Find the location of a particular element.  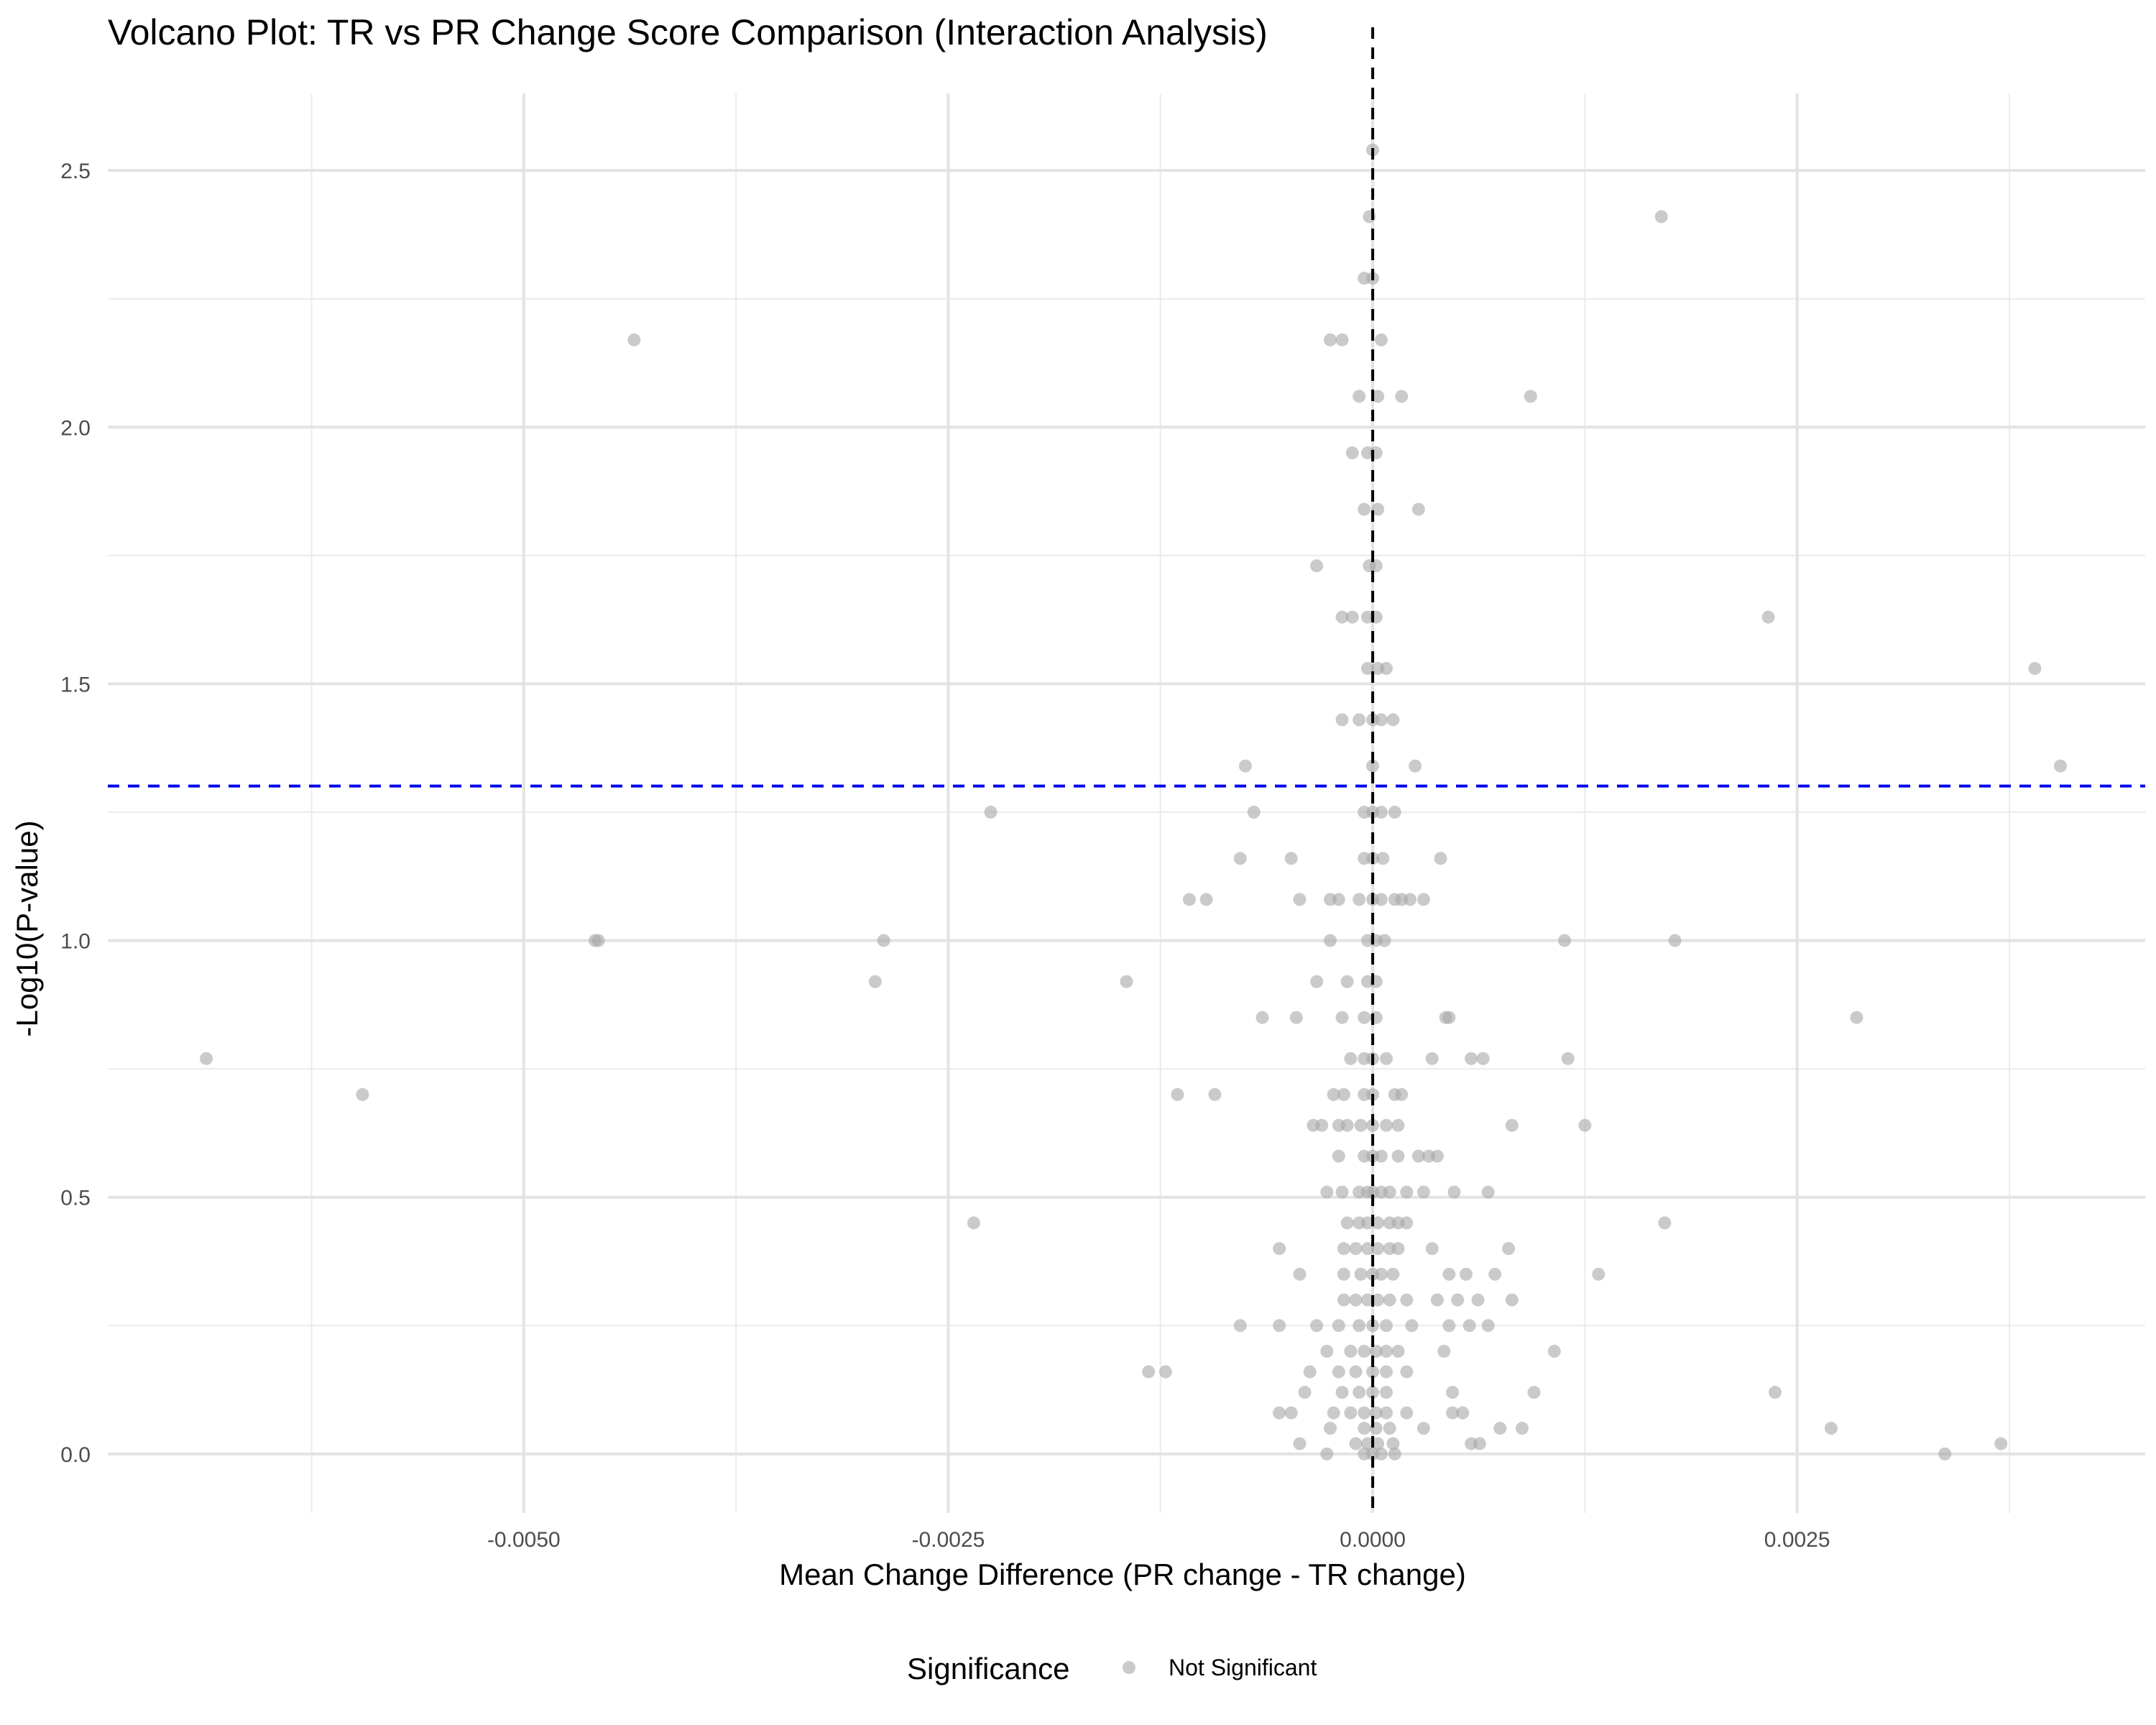

x-tick-label: -0.0025 is located at coordinates (948, 1540).